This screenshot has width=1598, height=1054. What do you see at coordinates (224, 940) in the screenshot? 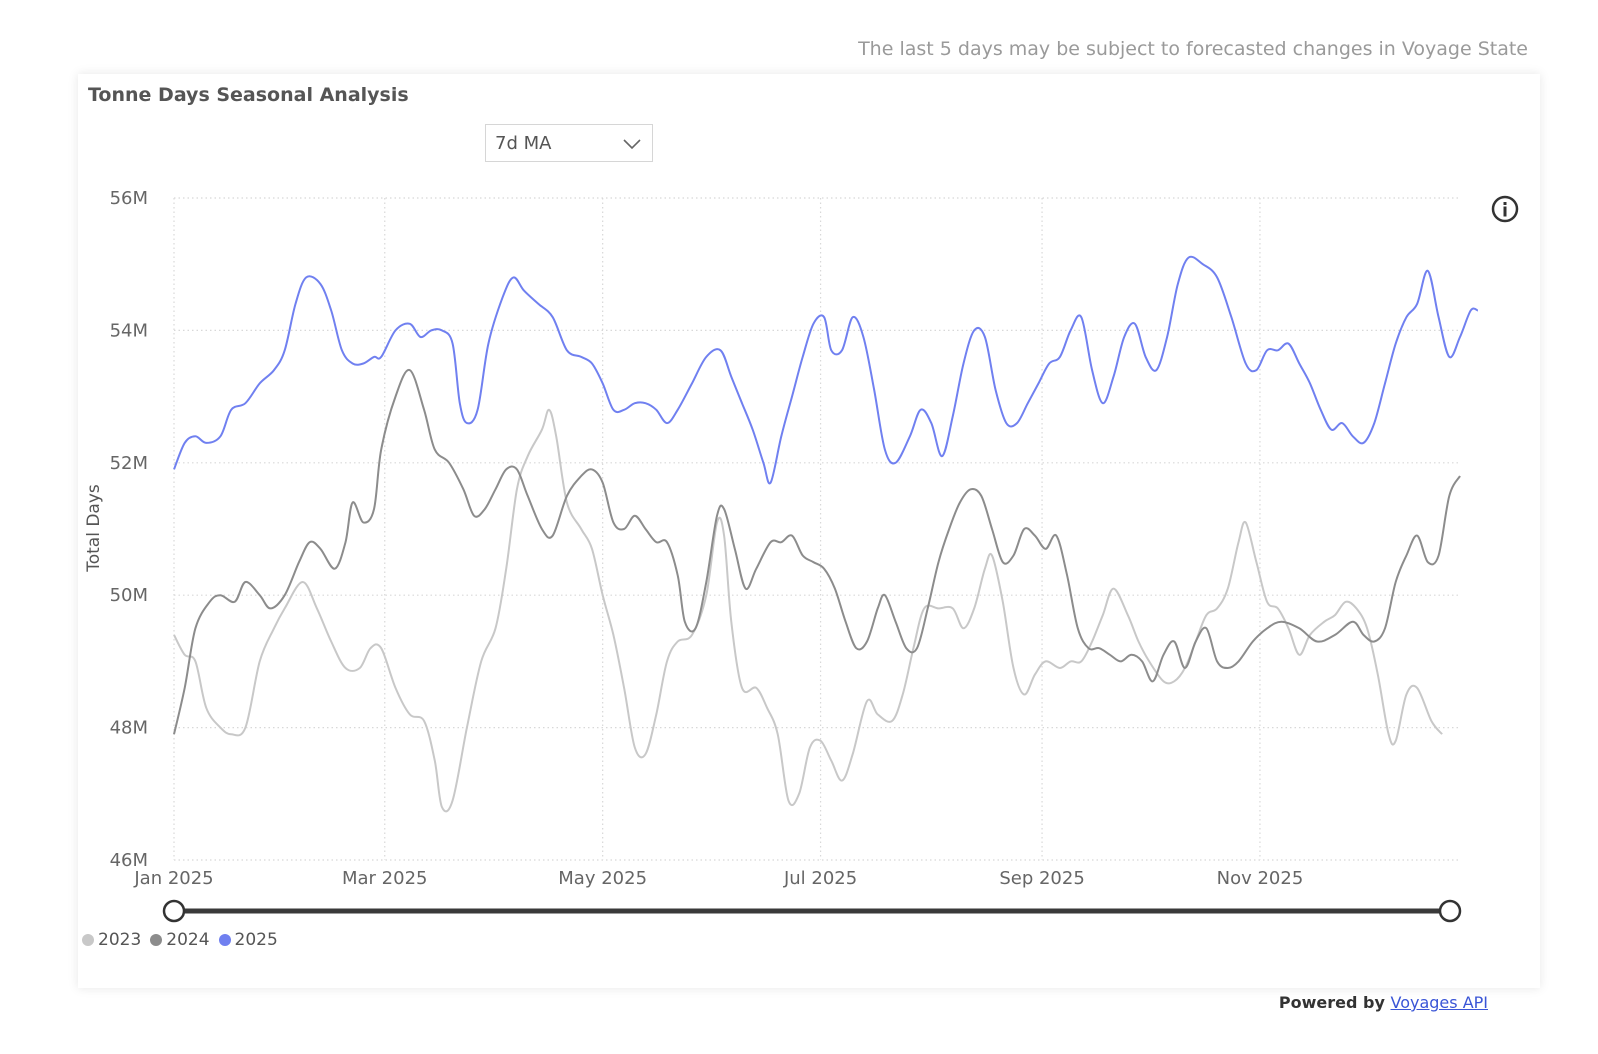
I see `legend-dot-2025` at bounding box center [224, 940].